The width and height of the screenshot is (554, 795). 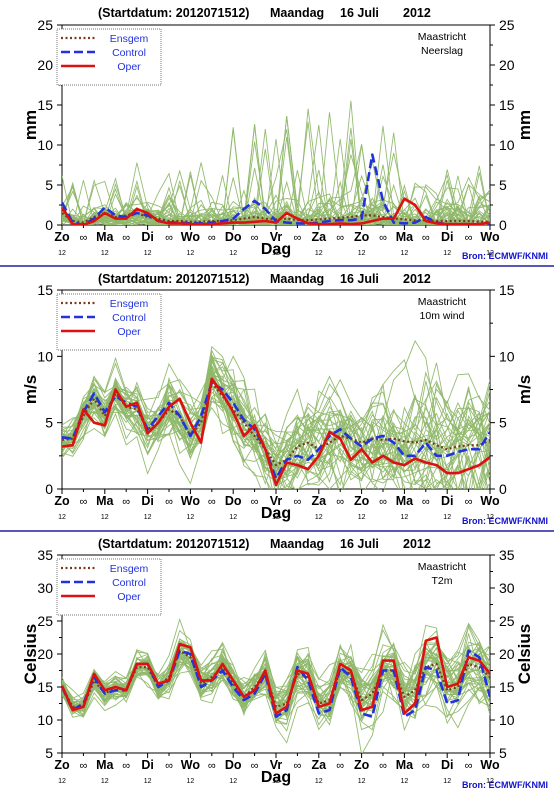 I want to click on y-tick-label-right: 10, so click(x=507, y=356).